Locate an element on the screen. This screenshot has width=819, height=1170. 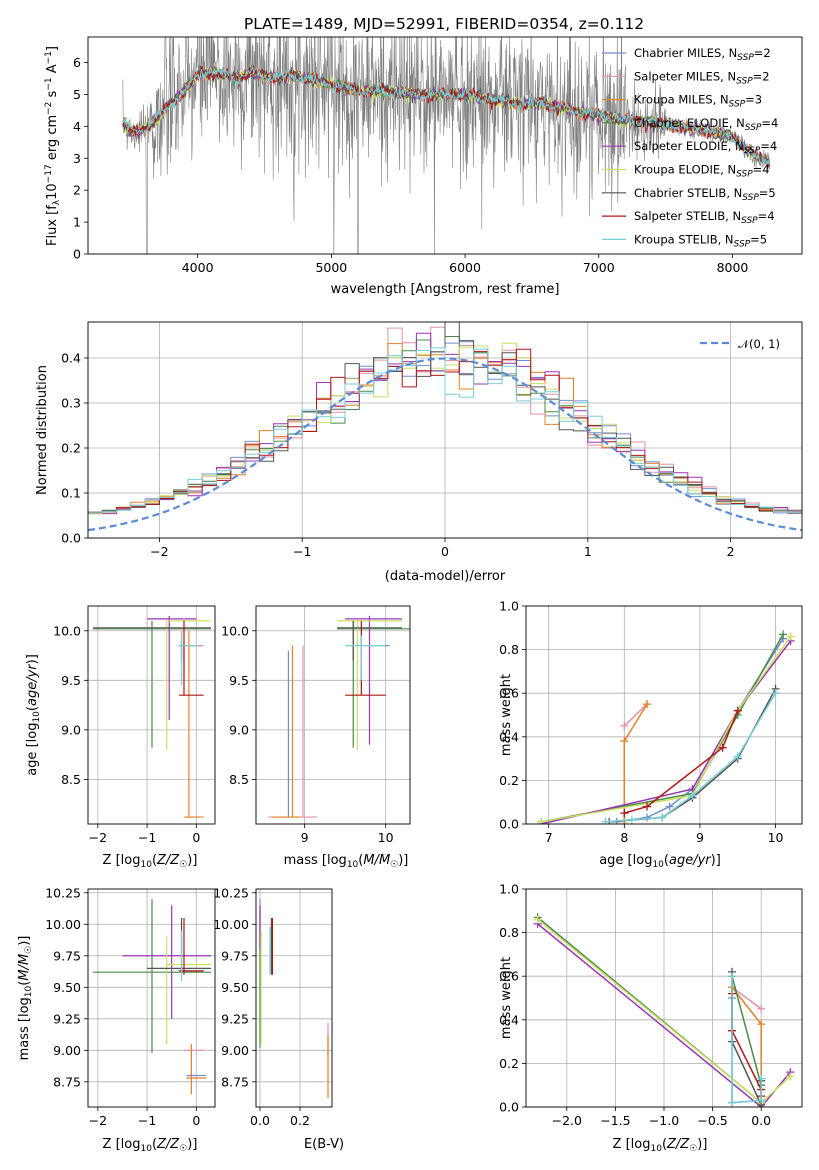
x-tick-label: 6000 is located at coordinates (465, 267).